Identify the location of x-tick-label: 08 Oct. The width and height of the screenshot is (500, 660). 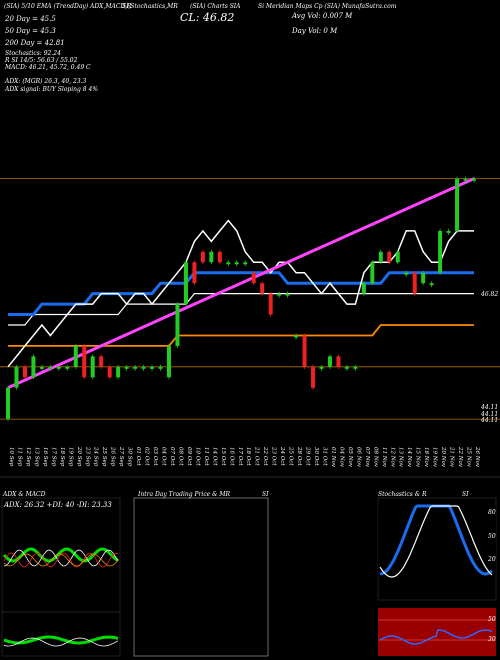
(181, 456).